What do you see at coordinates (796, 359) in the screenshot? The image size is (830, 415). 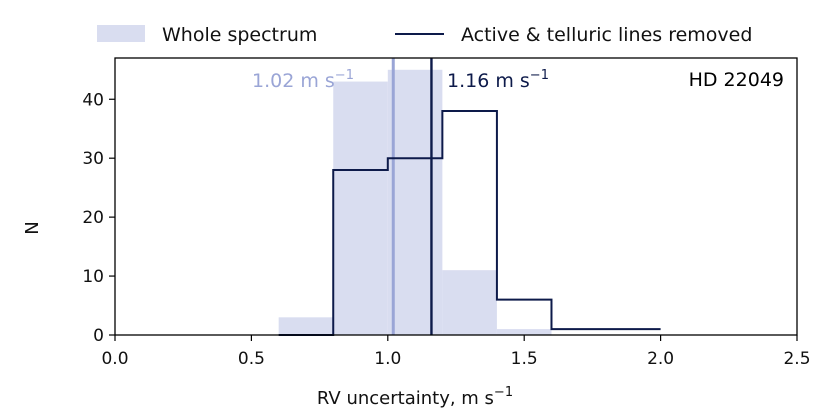 I see `x-tick-label: 2.5` at bounding box center [796, 359].